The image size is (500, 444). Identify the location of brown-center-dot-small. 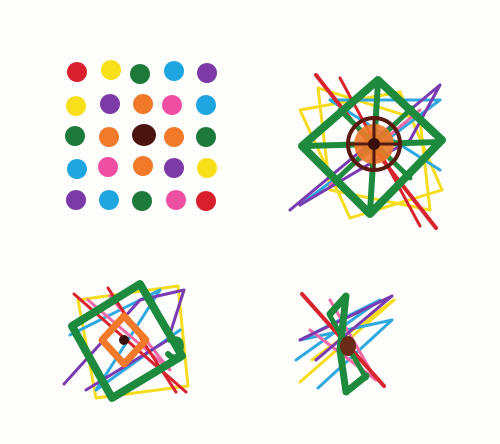
(124, 340).